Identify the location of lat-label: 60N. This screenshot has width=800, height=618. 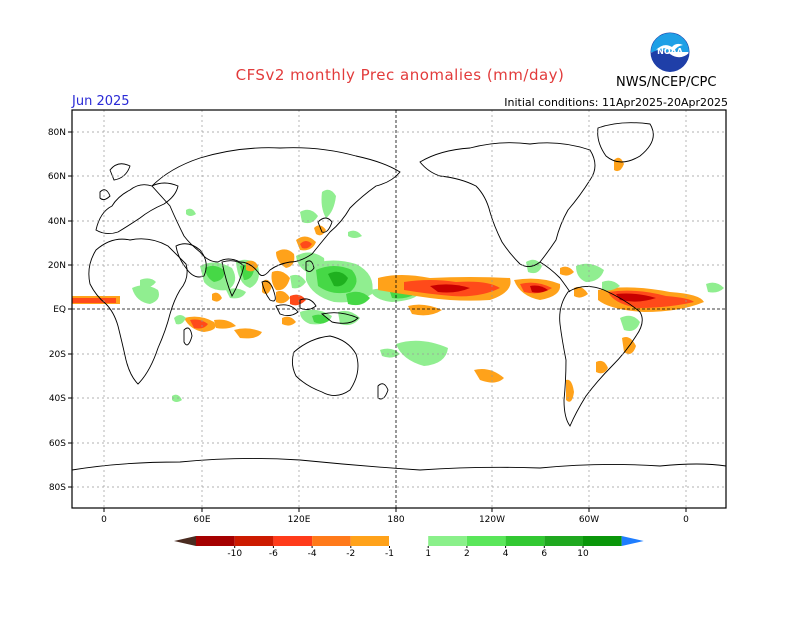
(57, 177).